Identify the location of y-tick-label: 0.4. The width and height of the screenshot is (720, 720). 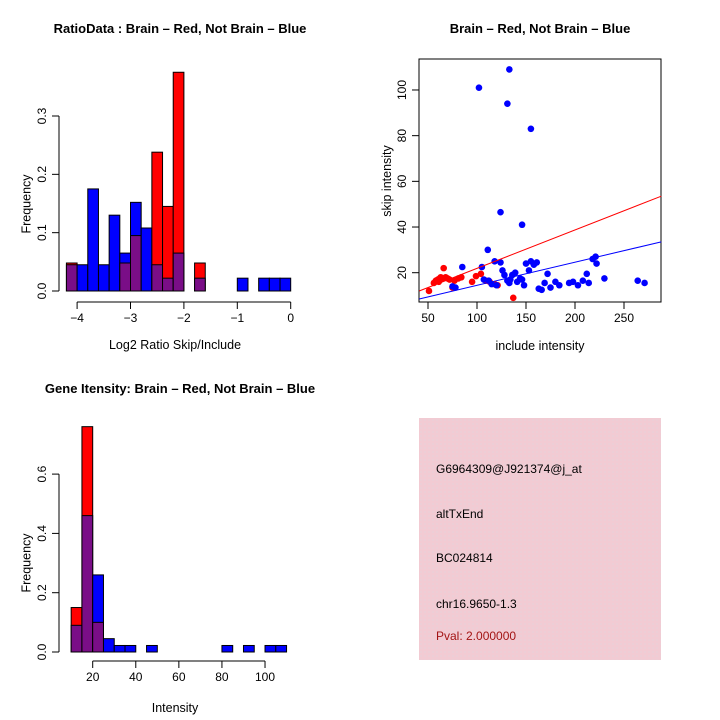
(42, 533).